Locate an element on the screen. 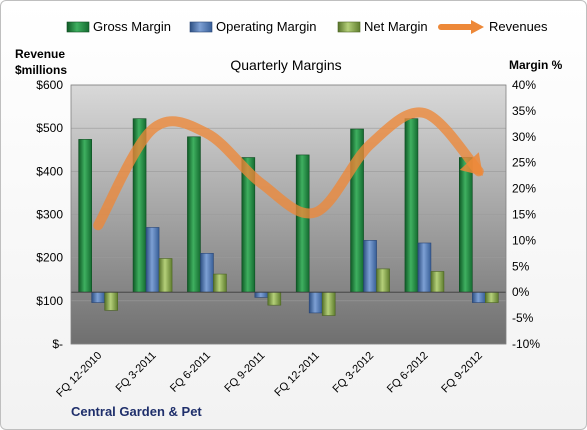 The image size is (587, 430). right-axis-ticks: -10% -5% 0% 5% 10% 15% 20% 25% 30% 35% 40% is located at coordinates (526, 214).